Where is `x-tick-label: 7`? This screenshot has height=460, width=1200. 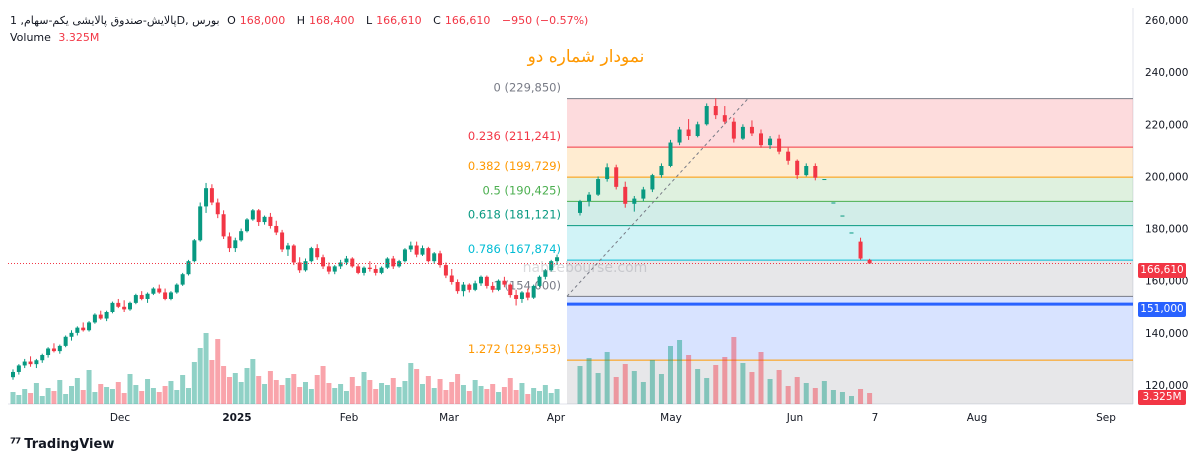 x-tick-label: 7 is located at coordinates (875, 418).